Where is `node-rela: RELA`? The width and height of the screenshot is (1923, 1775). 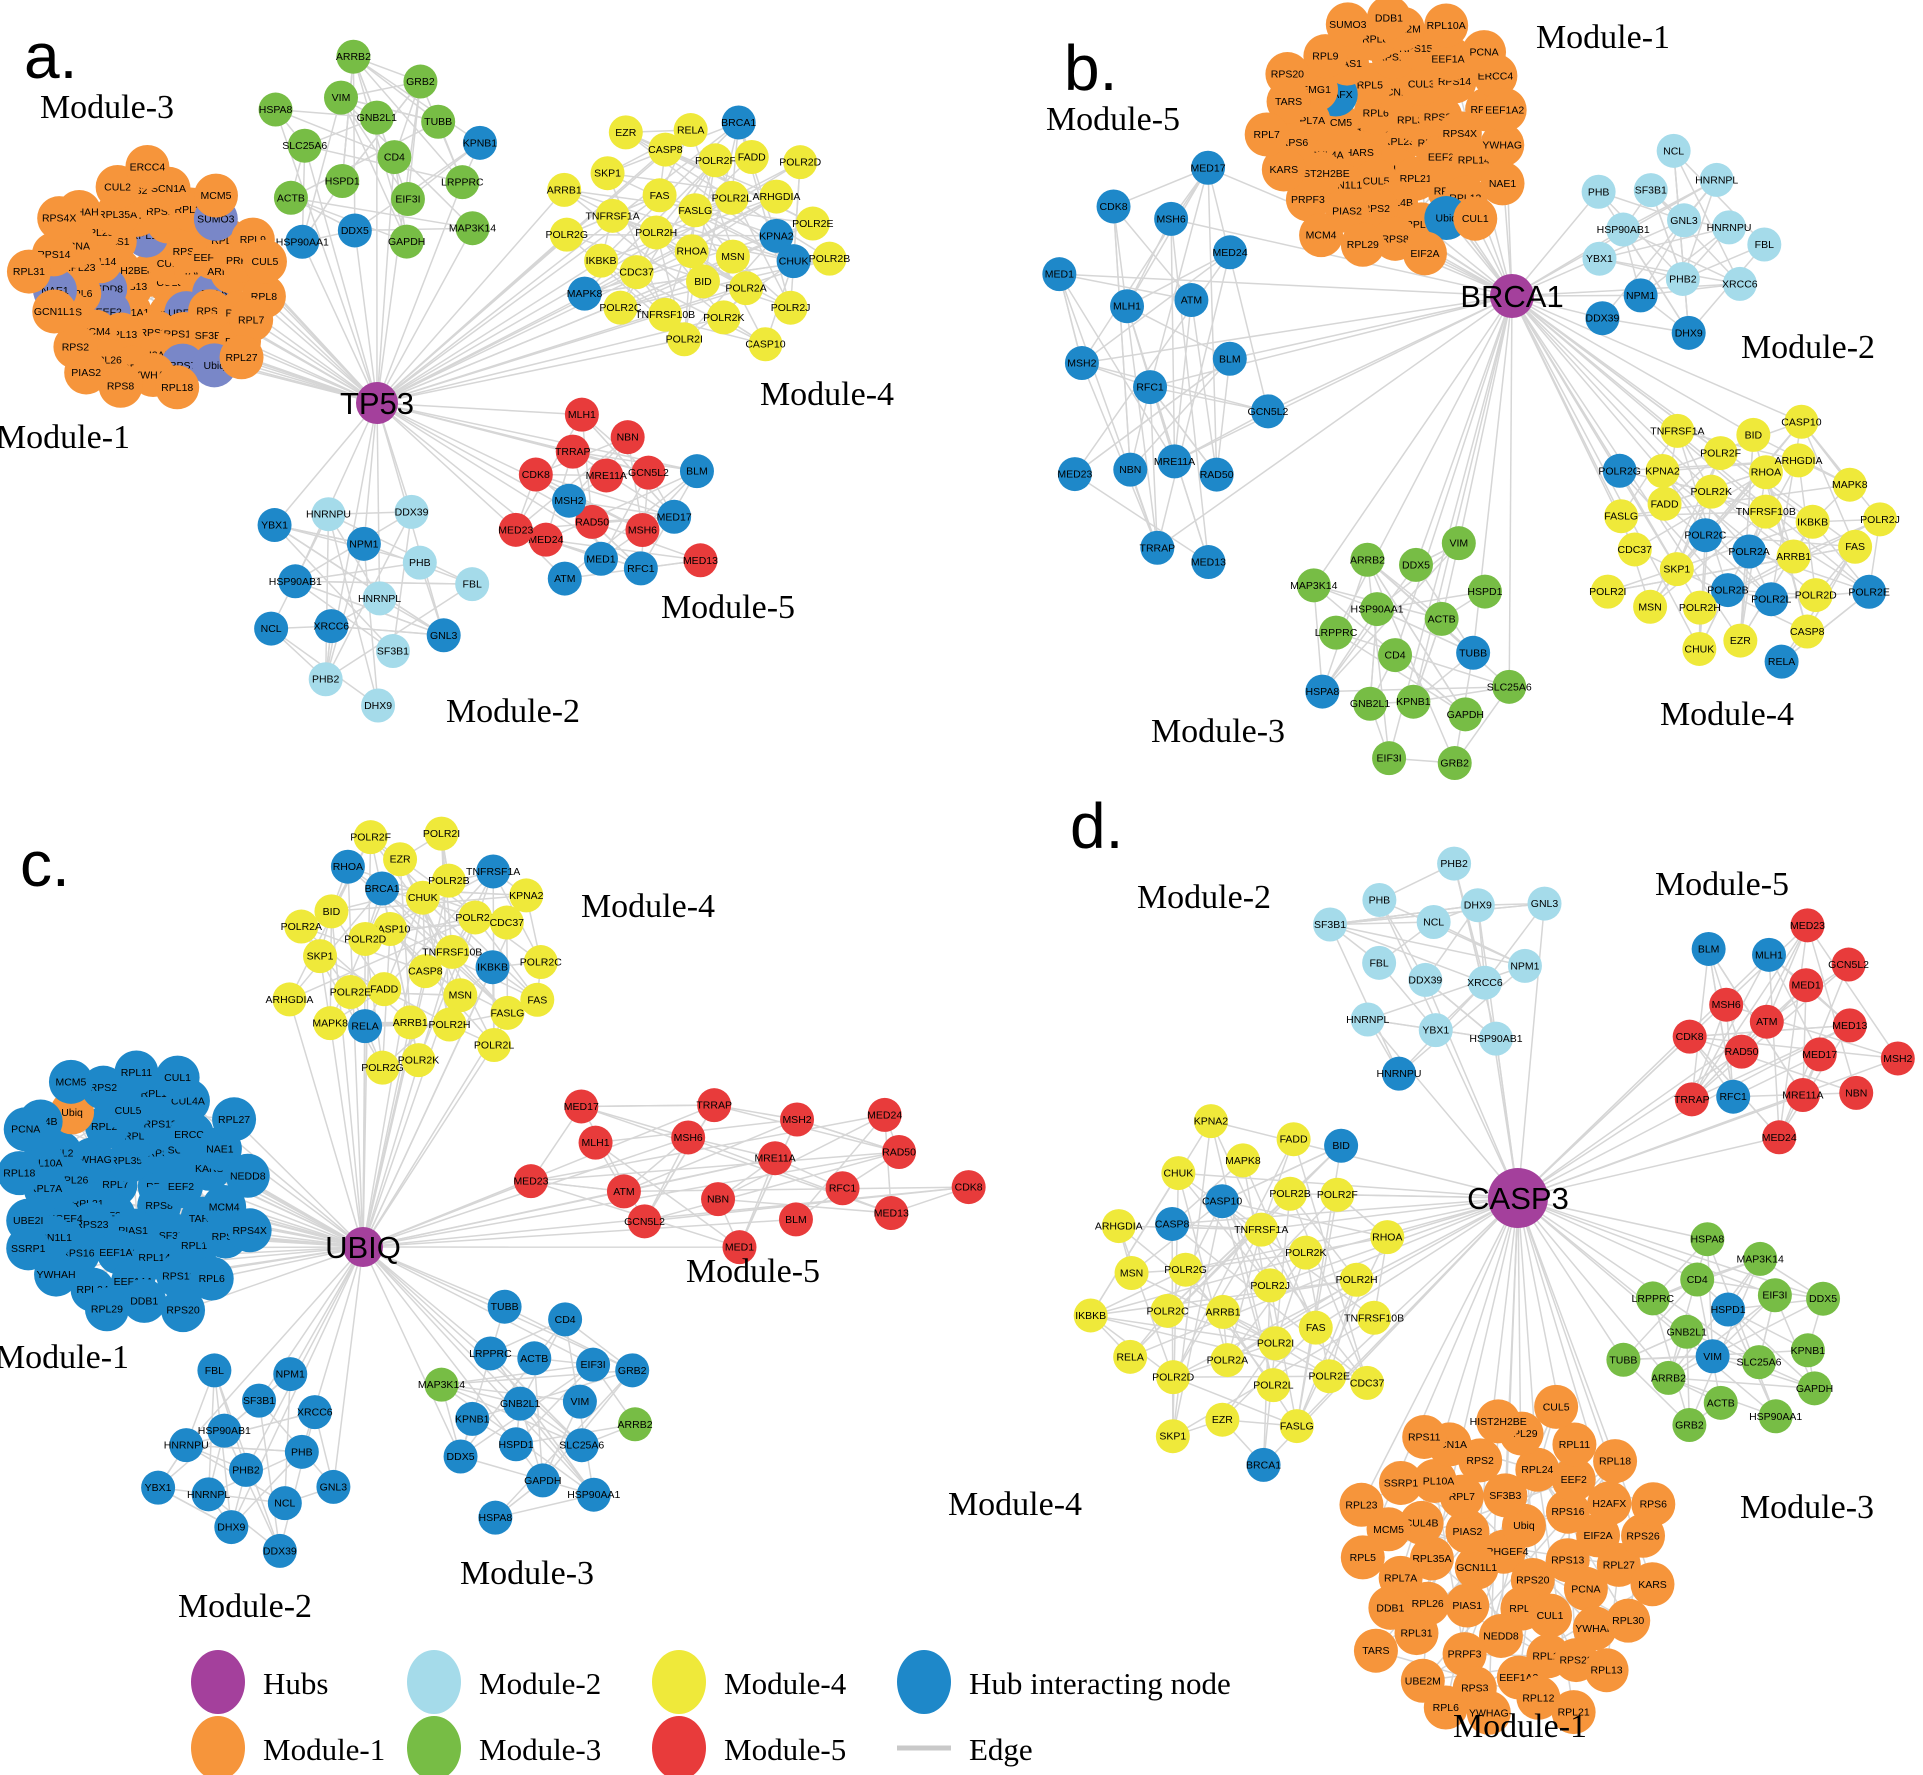
node-rela: RELA is located at coordinates (690, 130).